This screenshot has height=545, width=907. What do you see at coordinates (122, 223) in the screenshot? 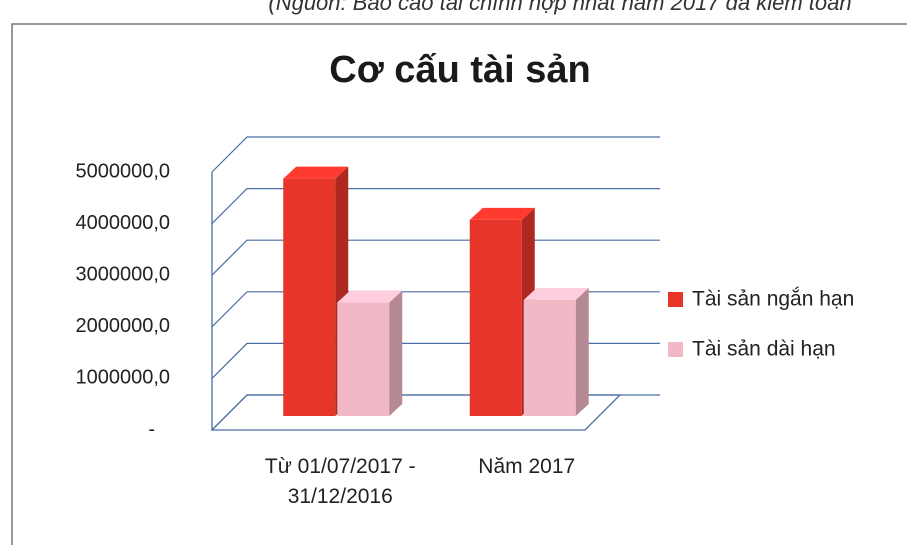
I see `y-tick-label: 4000000,0` at bounding box center [122, 223].